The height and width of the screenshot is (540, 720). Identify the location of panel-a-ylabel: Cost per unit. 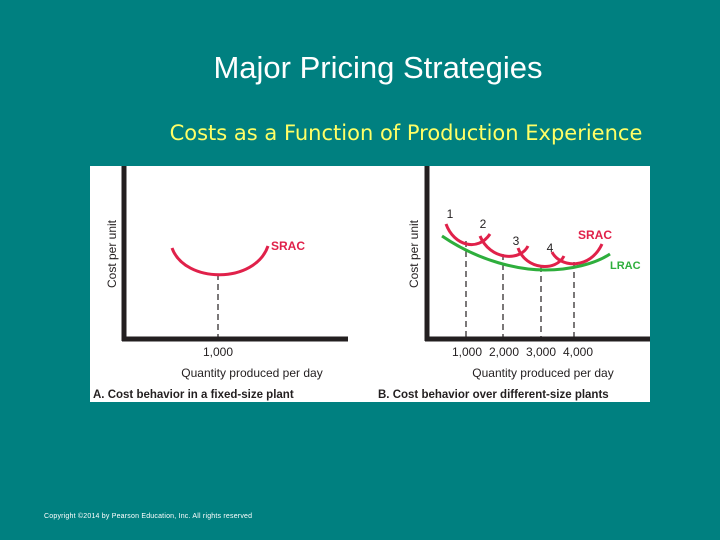
(112, 253).